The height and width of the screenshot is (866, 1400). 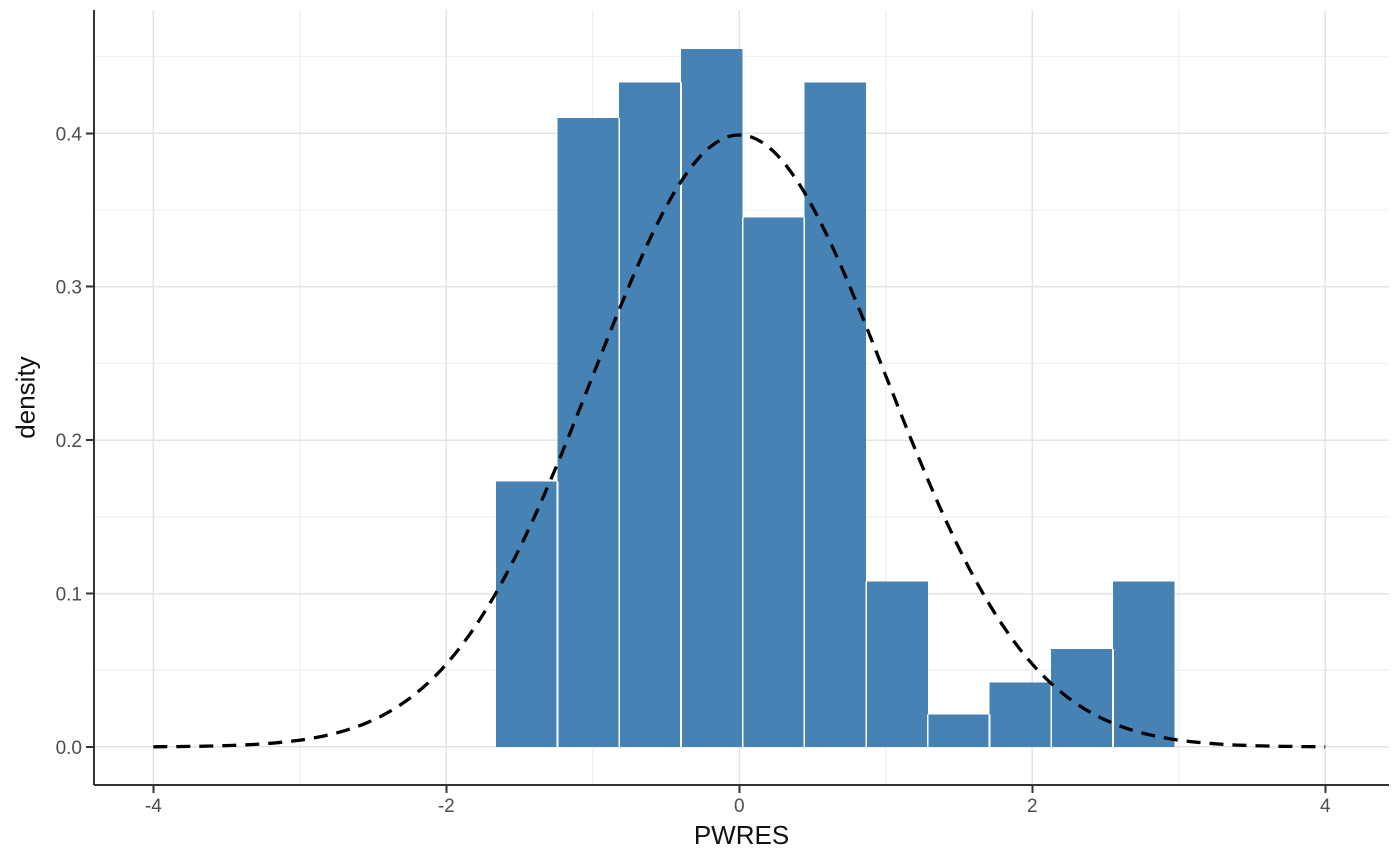 I want to click on y-tick-label: 0.4, so click(x=69, y=134).